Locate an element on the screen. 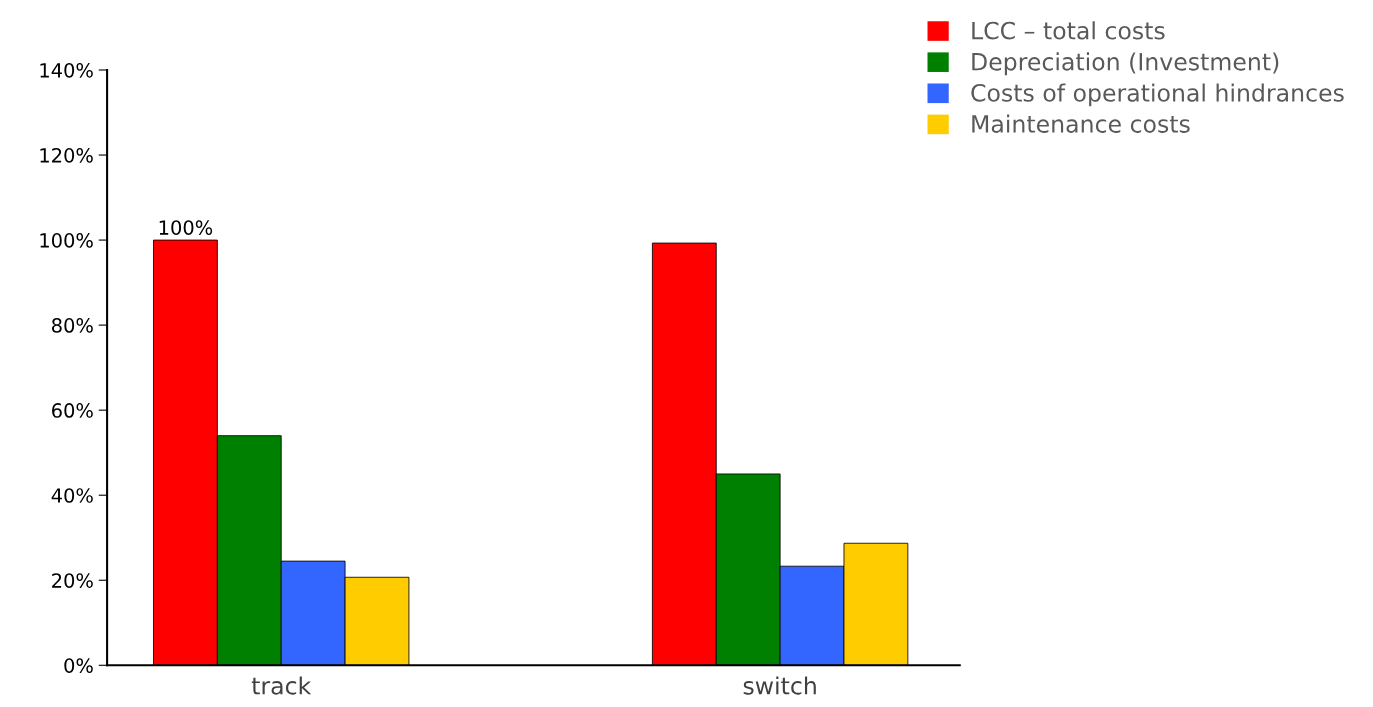 This screenshot has height=707, width=1373. data-label: 100% is located at coordinates (186, 227).